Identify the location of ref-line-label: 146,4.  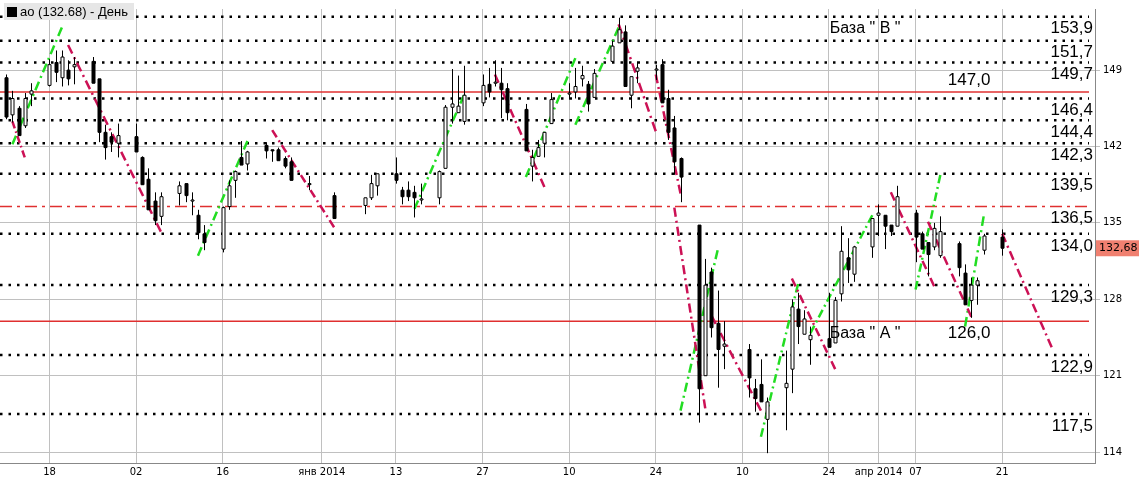
(1071, 110).